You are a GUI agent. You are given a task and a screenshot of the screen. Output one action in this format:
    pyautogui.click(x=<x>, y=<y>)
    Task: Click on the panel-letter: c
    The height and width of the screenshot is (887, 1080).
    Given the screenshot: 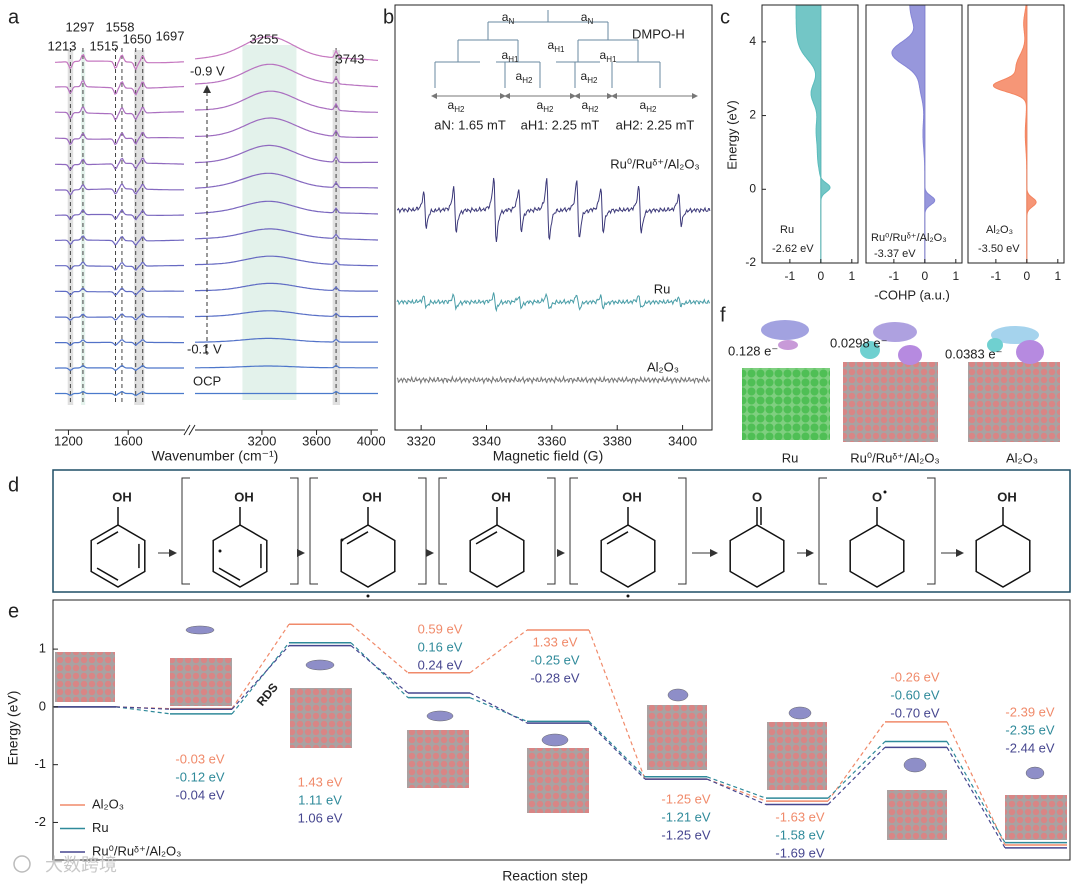 What is the action you would take?
    pyautogui.click(x=725, y=17)
    